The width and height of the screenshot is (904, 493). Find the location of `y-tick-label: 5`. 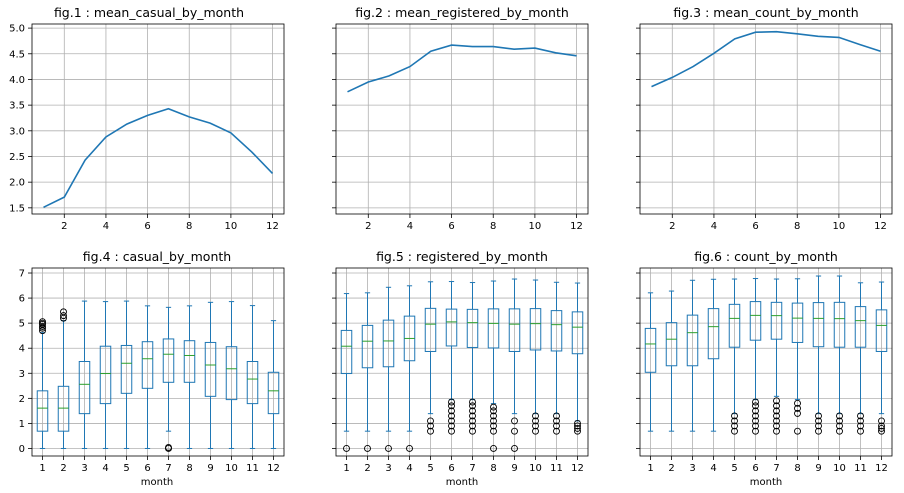

y-tick-label: 5 is located at coordinates (22, 324).